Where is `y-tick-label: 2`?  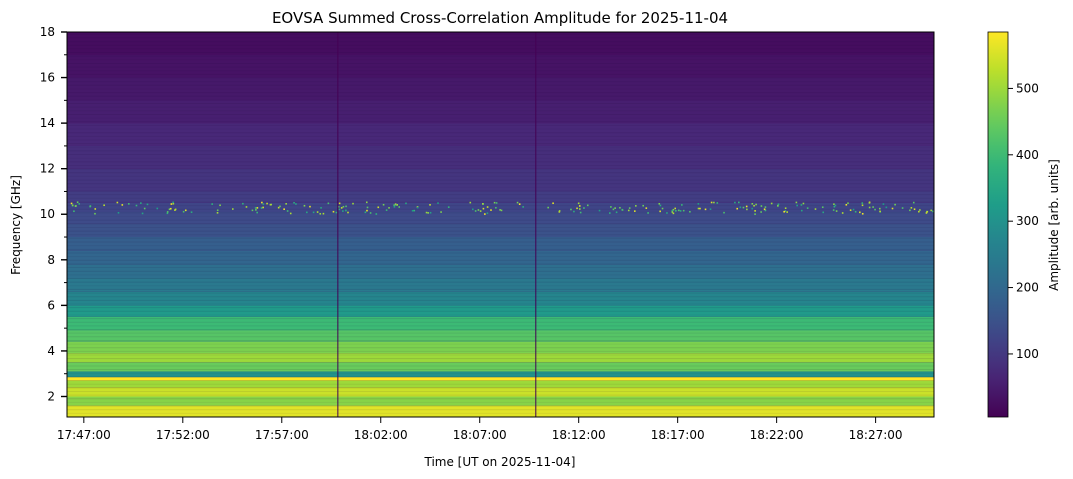 y-tick-label: 2 is located at coordinates (51, 396).